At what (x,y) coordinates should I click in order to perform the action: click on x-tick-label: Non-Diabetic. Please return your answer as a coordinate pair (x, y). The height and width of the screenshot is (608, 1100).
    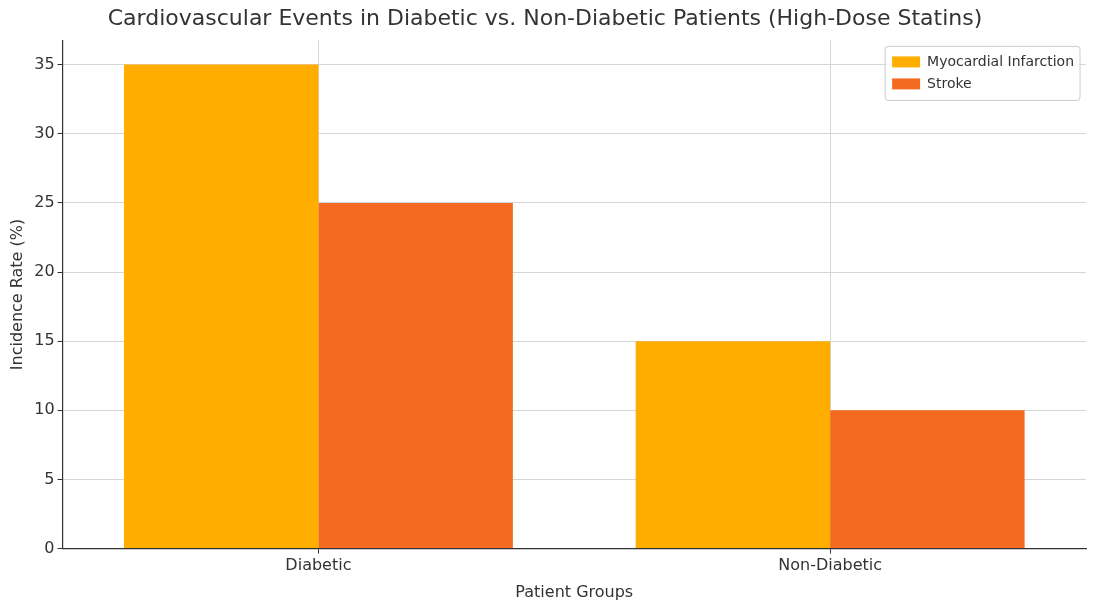
    Looking at the image, I should click on (830, 565).